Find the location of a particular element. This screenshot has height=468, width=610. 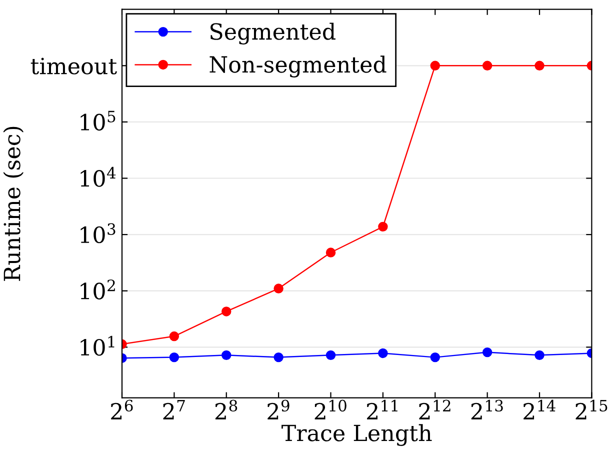

legend-label: Non-segmented is located at coordinates (298, 67).